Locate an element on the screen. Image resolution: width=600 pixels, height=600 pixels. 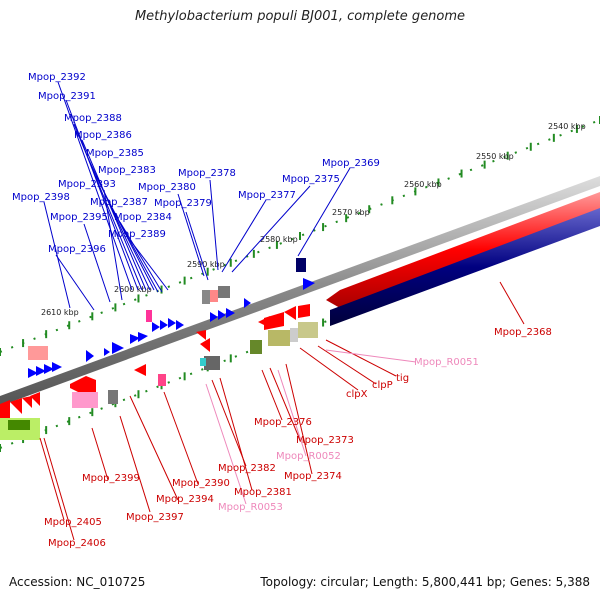
gene-label: Mpop_2389 is located at coordinates (137, 234).